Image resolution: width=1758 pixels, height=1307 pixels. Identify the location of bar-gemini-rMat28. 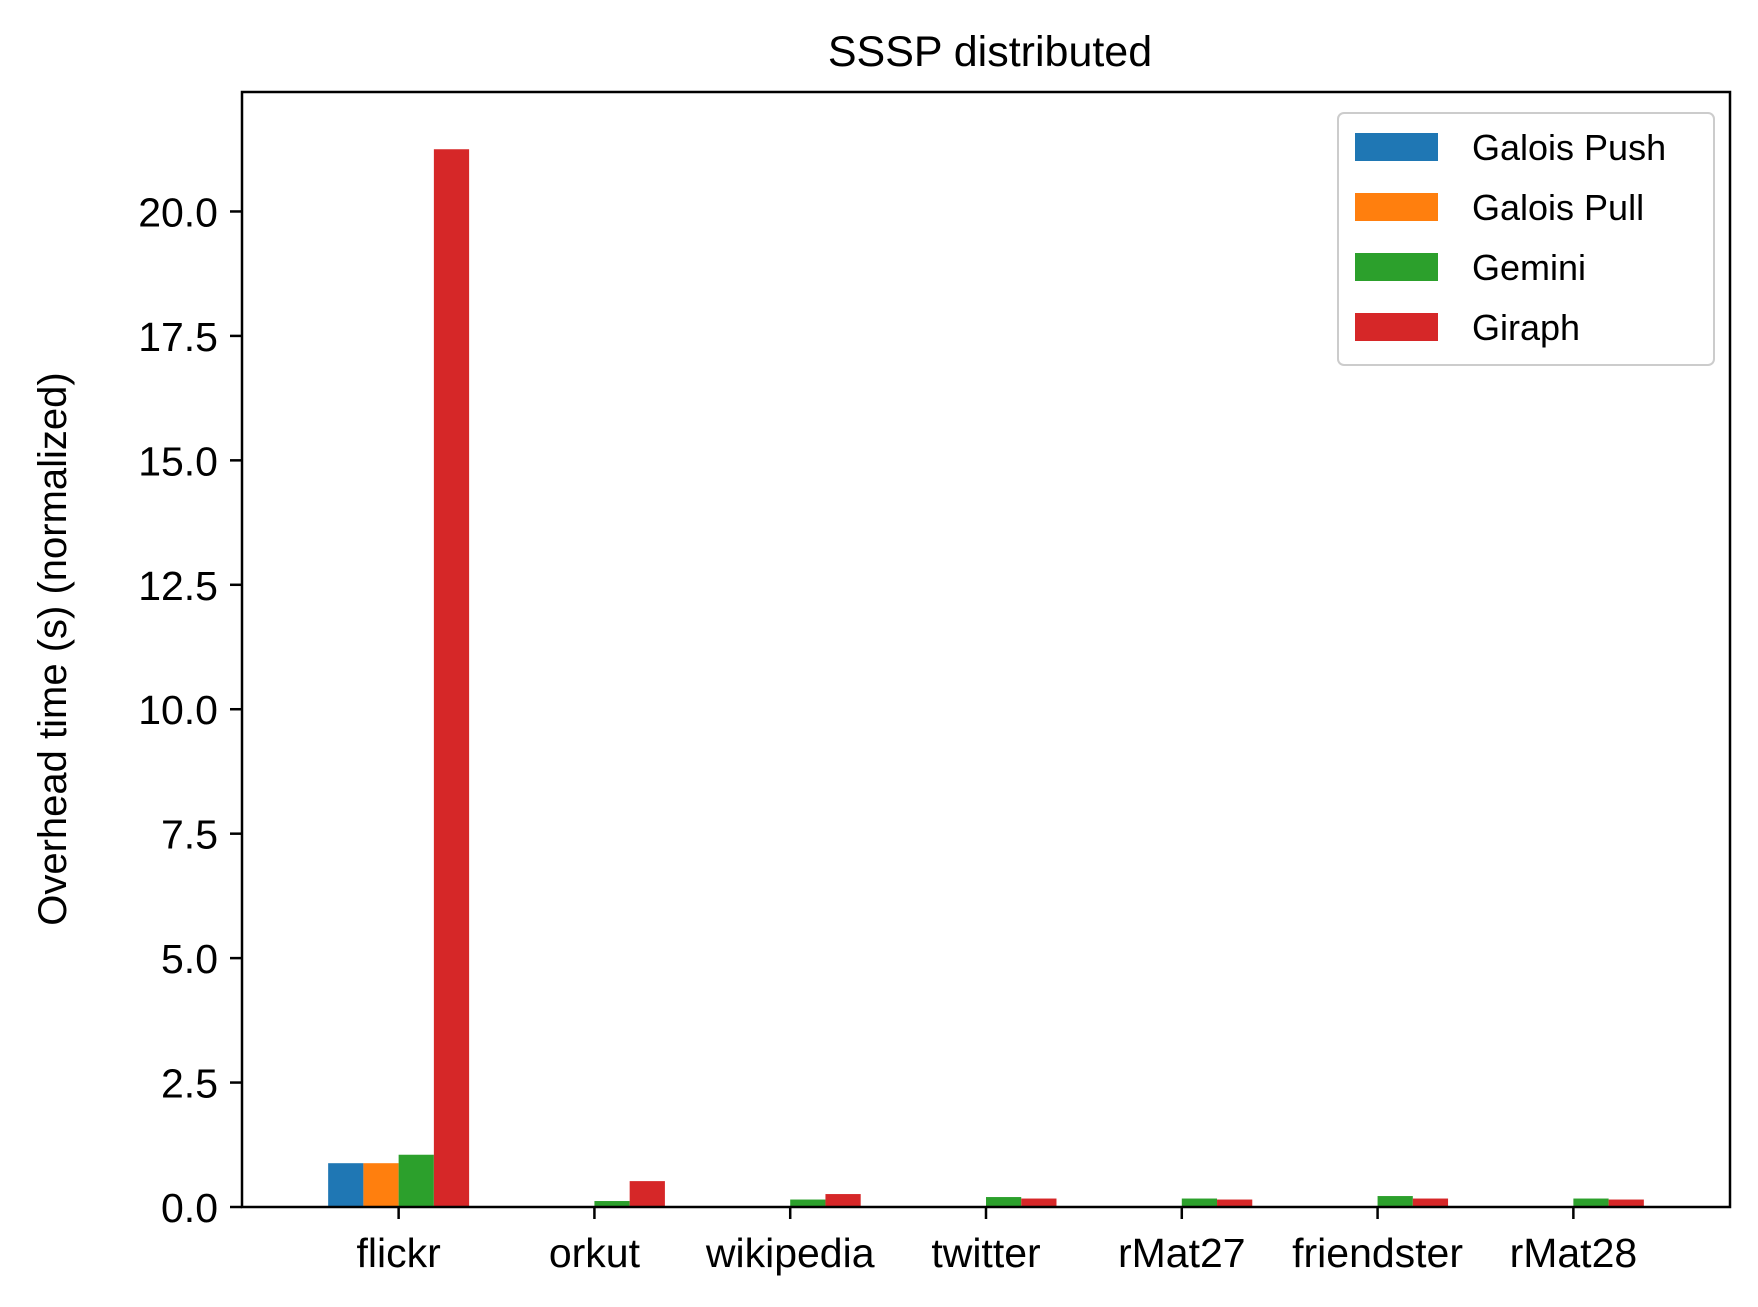
(1591, 1202).